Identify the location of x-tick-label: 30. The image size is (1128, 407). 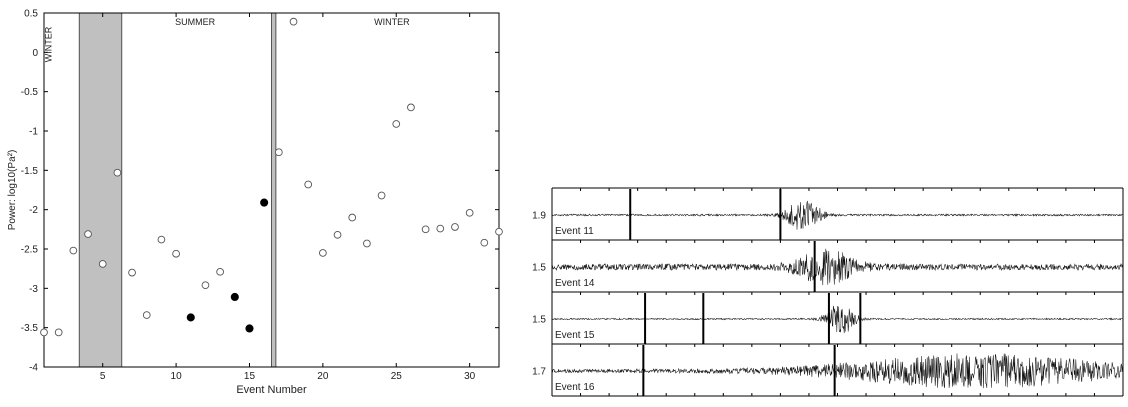
(470, 376).